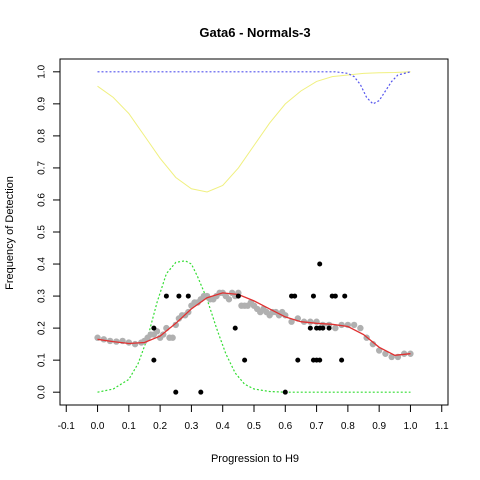  I want to click on y-tick-label: 0.1, so click(42, 360).